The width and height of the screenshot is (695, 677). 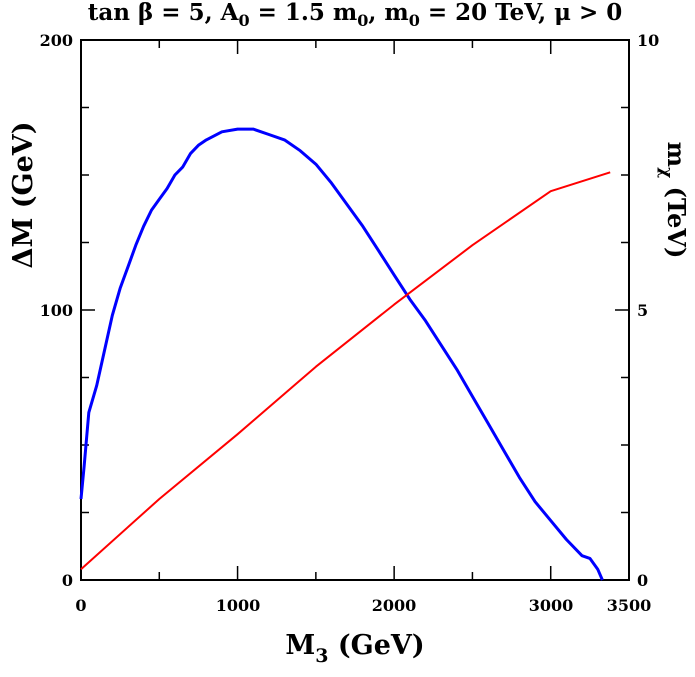 I want to click on y-right-tick-label: 5, so click(x=642, y=310).